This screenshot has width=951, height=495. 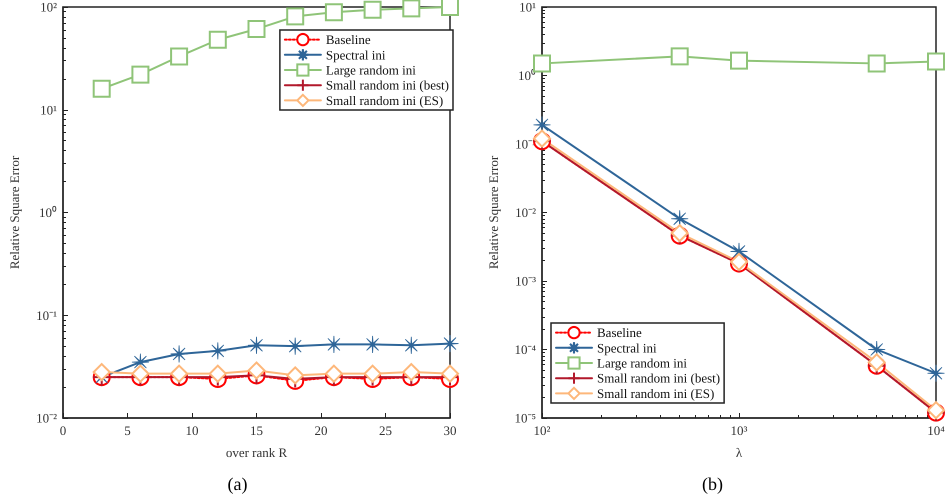 What do you see at coordinates (936, 430) in the screenshot?
I see `x-tick-label: 10⁴` at bounding box center [936, 430].